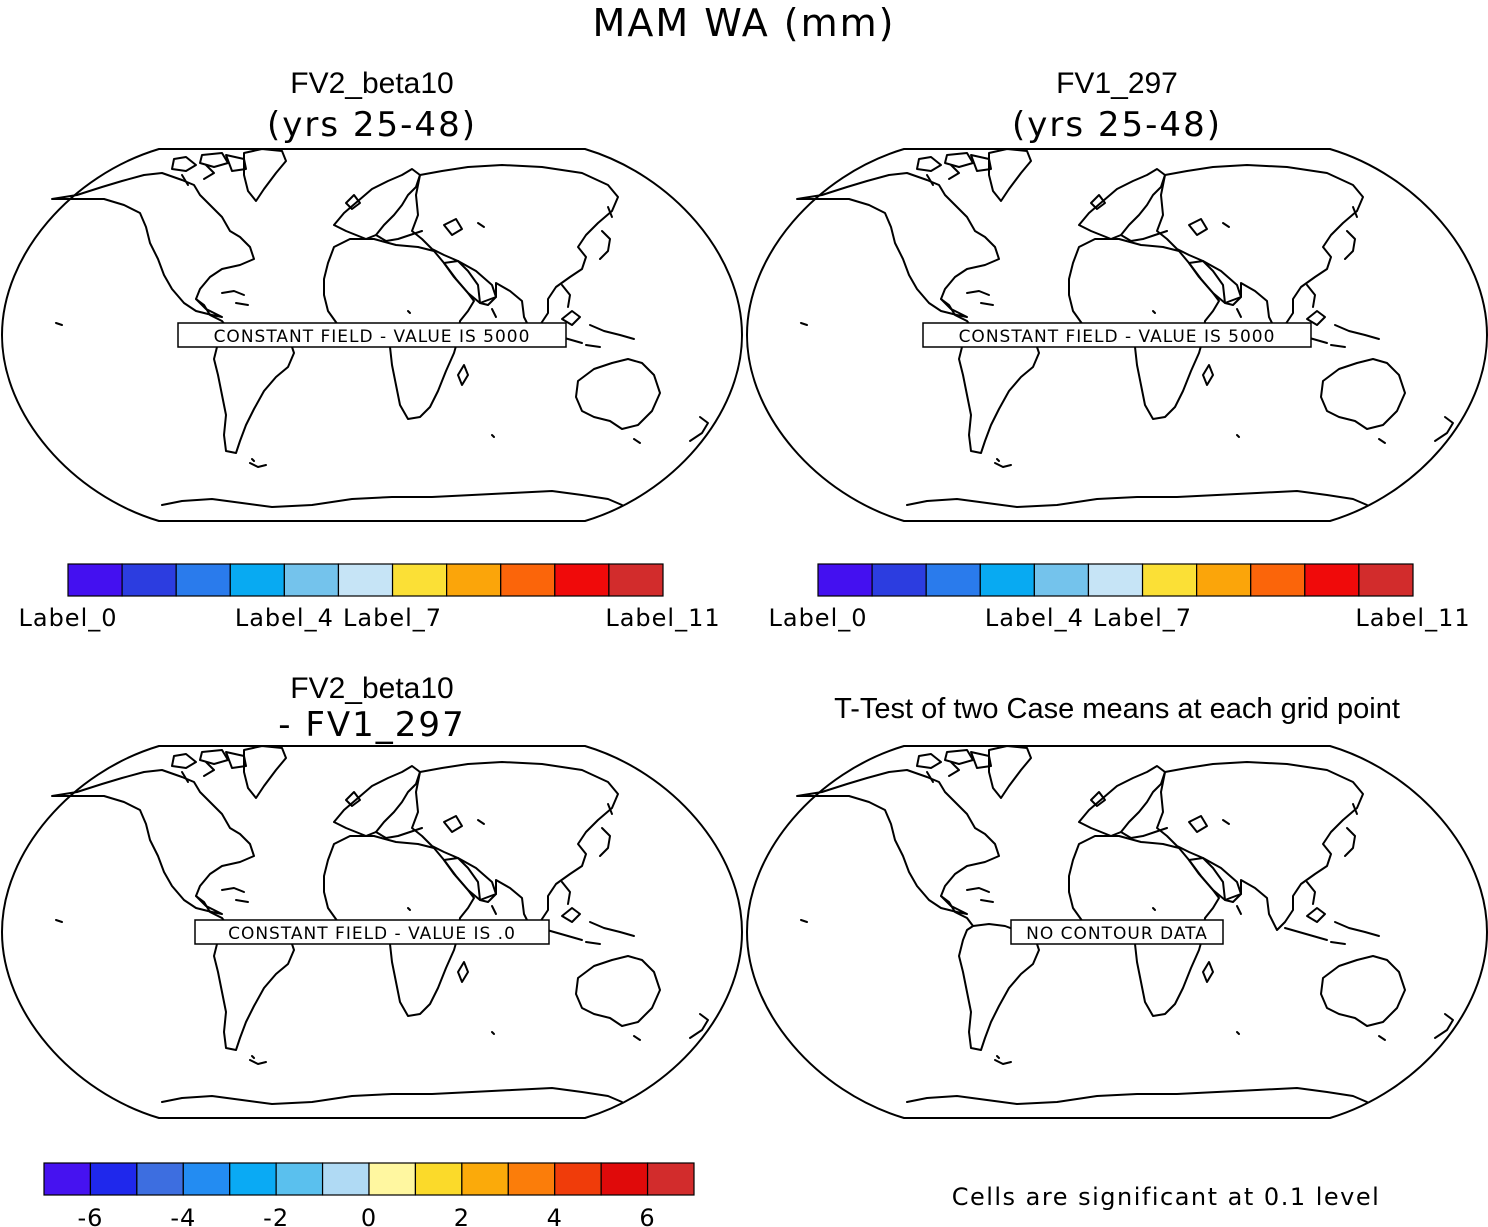 The image size is (1488, 1227). I want to click on panel-message: NO CONTOUR DATA, so click(1117, 934).